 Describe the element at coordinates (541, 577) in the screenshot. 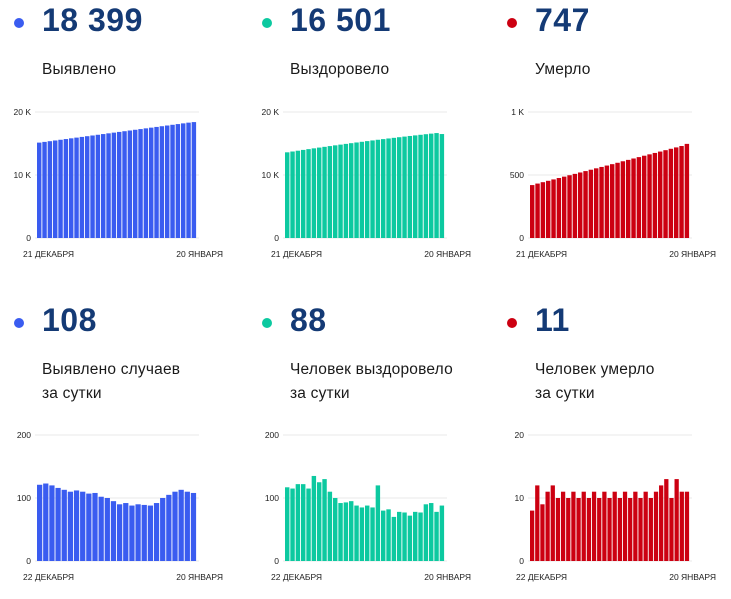

I see `x-axis-start-label: 22 ДЕКАБРЯ` at that location.